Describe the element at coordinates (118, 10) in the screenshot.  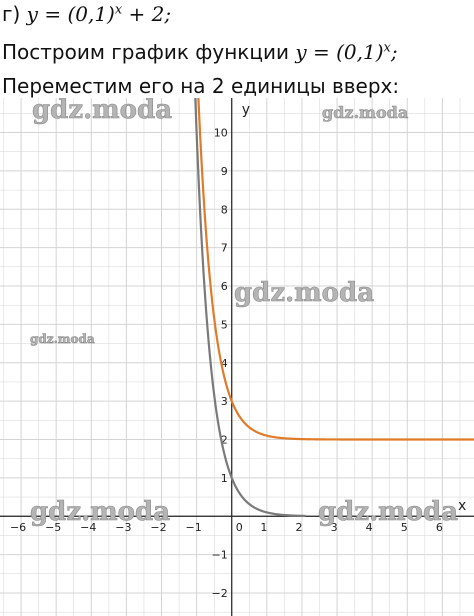
I see `task-formula-exponent: x` at that location.